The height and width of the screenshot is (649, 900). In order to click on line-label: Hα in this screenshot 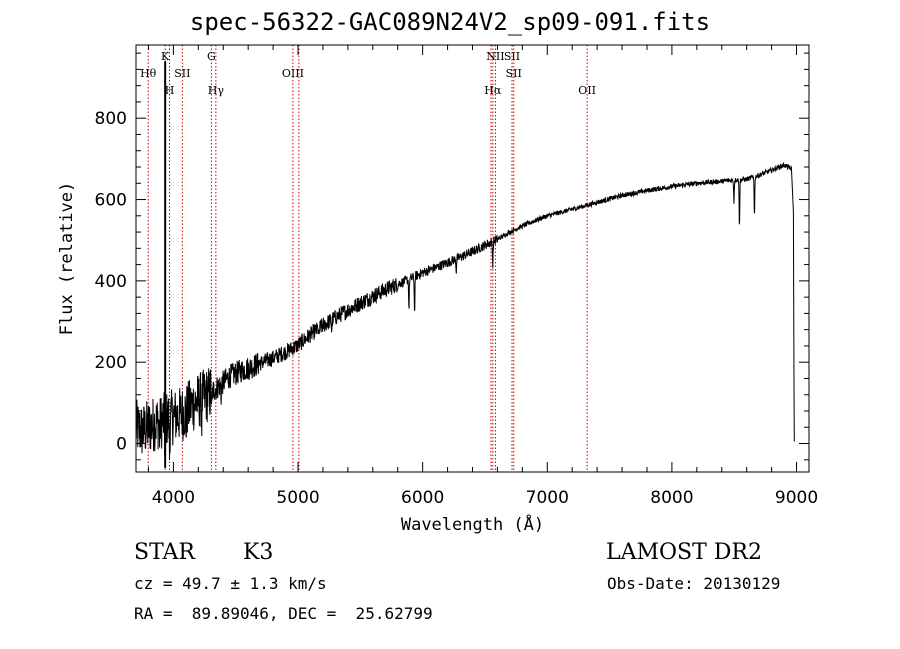, I will do `click(493, 90)`.